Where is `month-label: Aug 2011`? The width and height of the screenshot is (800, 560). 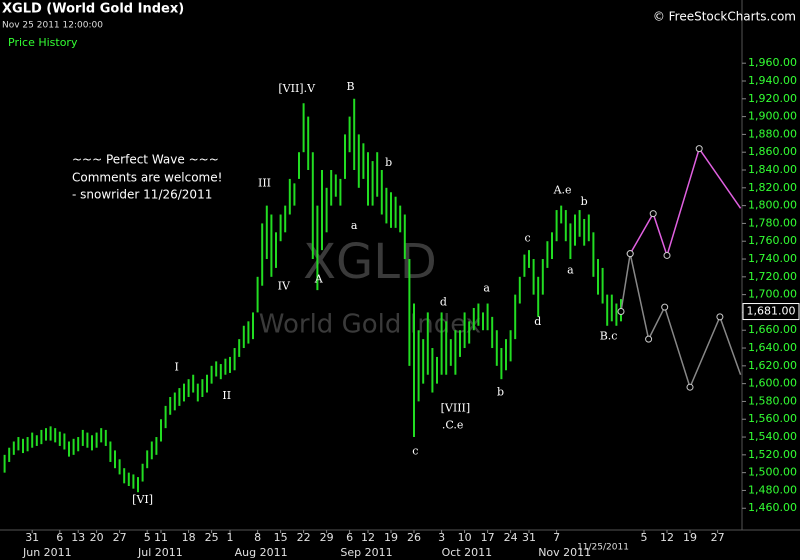
month-label: Aug 2011 is located at coordinates (261, 552).